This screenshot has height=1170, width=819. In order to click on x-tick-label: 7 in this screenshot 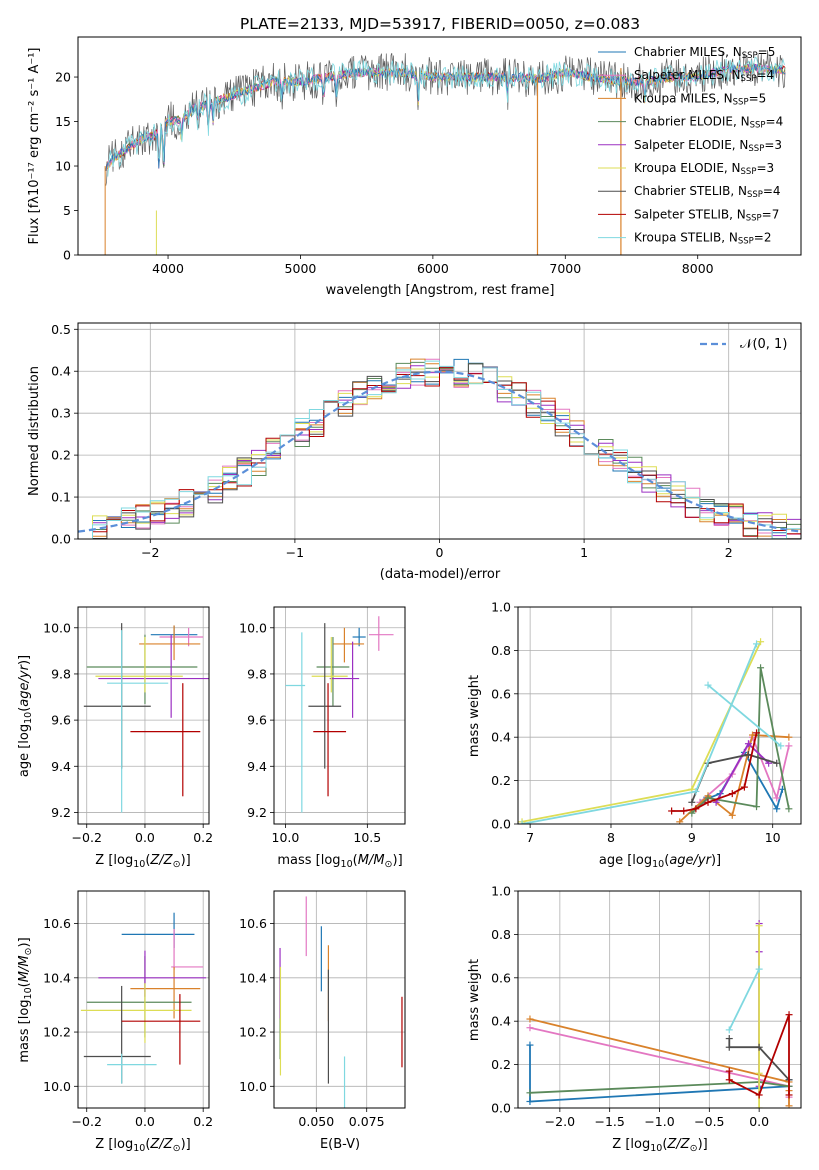, I will do `click(530, 837)`.